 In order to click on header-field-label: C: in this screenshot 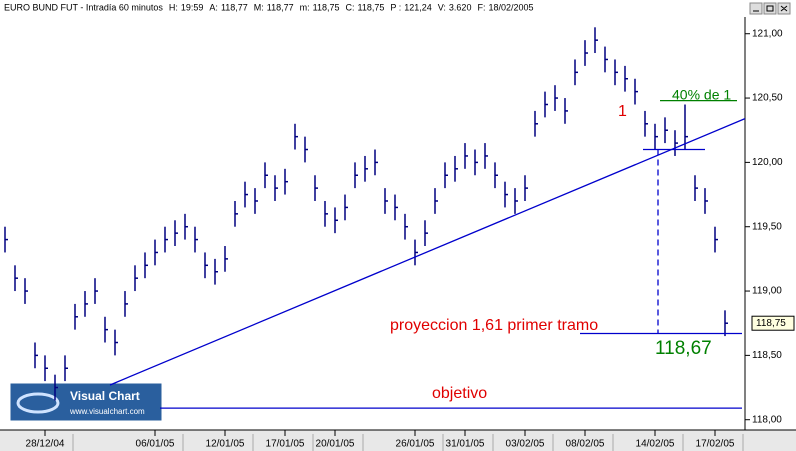, I will do `click(350, 7)`.